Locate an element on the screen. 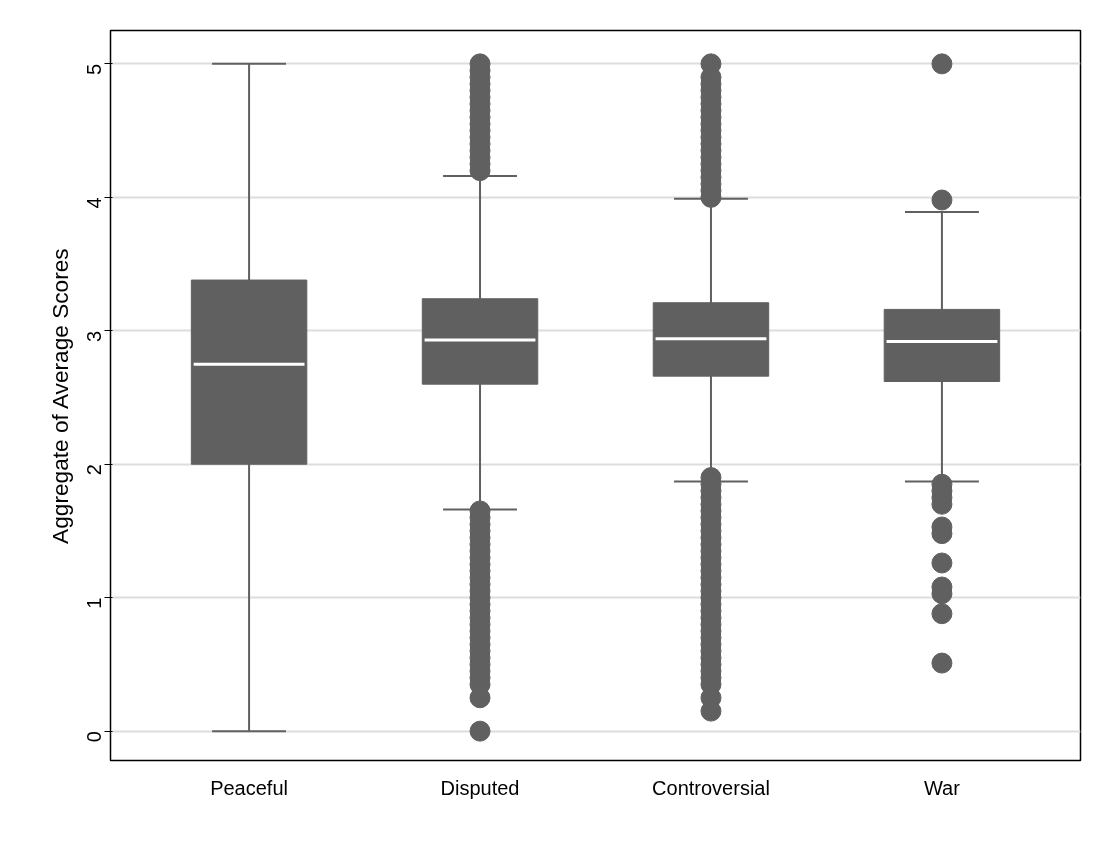  y-axis-title: Aggregate of Average Scores is located at coordinates (59, 396).